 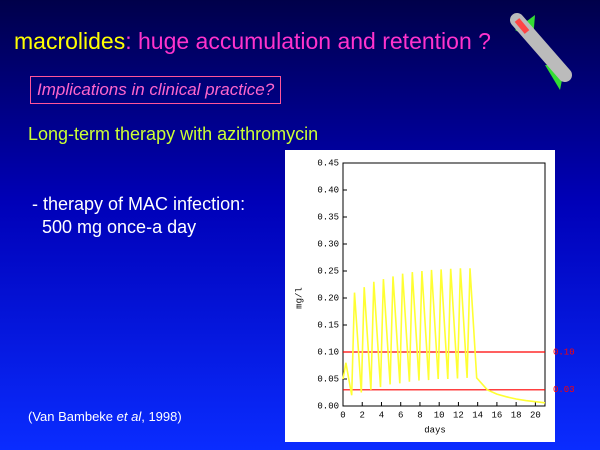 I want to click on y-tick-label: 0.10, so click(x=328, y=352).